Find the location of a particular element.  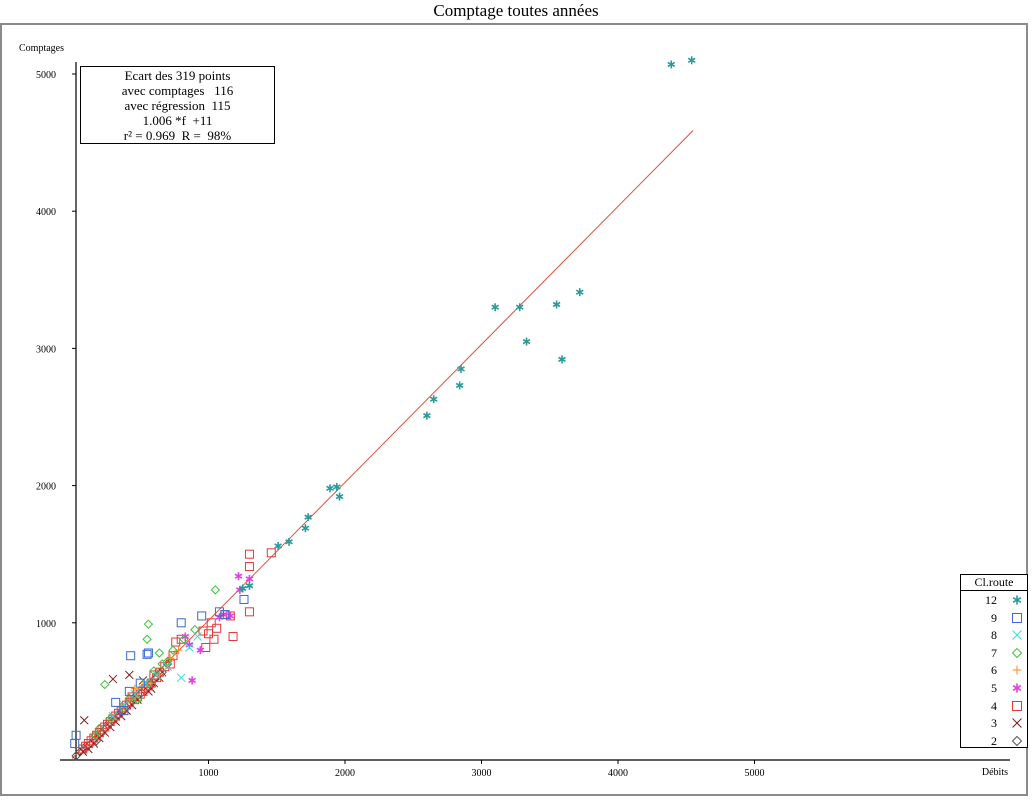

legend-item-8: 8 is located at coordinates (994, 636).